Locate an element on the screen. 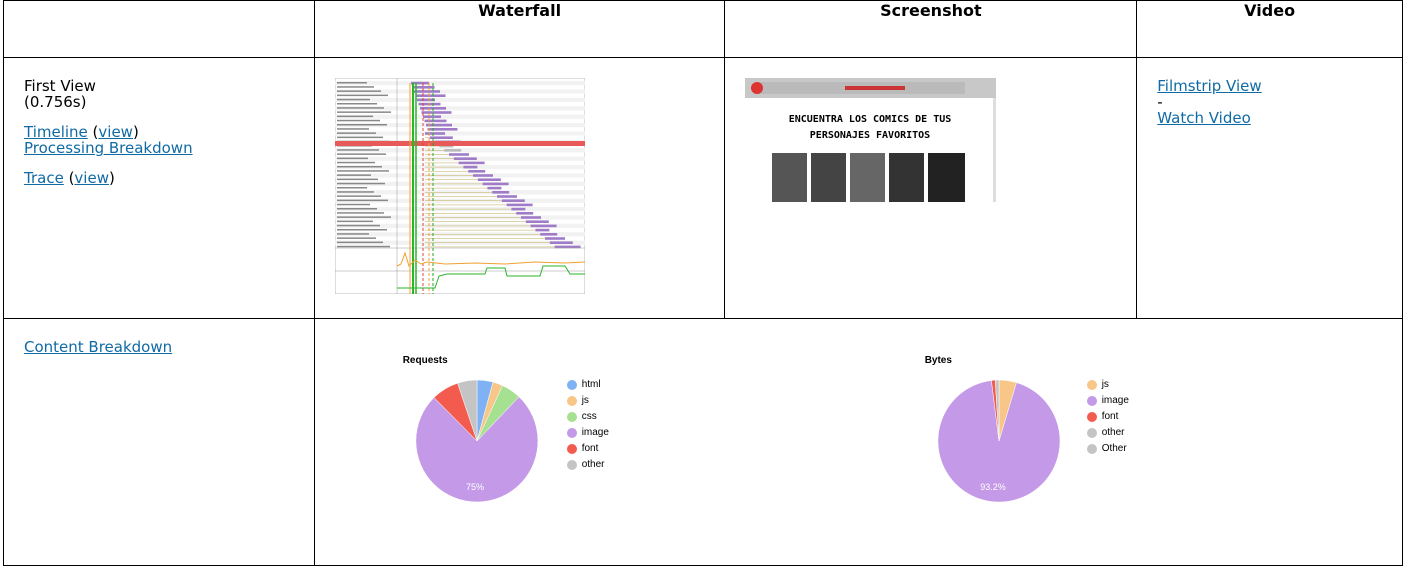  legend-item-css: css is located at coordinates (587, 417).